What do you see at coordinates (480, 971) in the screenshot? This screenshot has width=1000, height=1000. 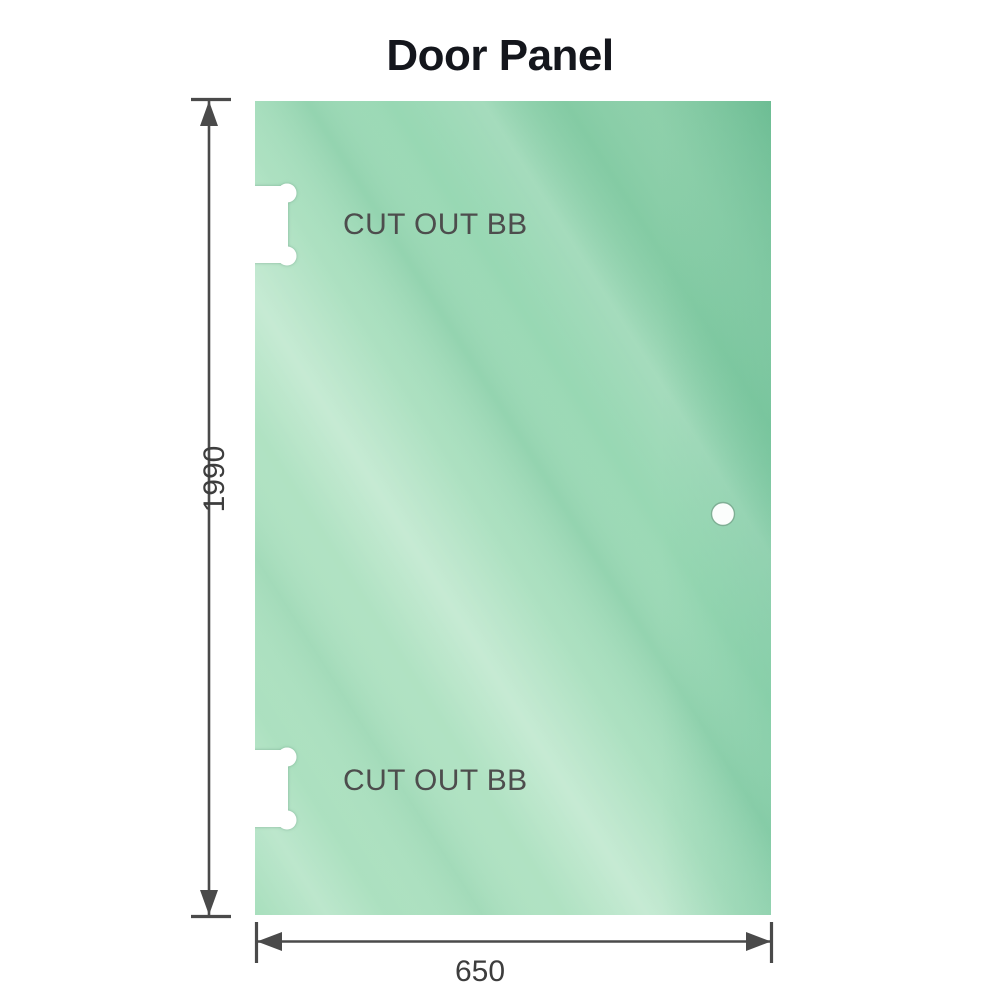 I see `width-dimension-label: 650` at bounding box center [480, 971].